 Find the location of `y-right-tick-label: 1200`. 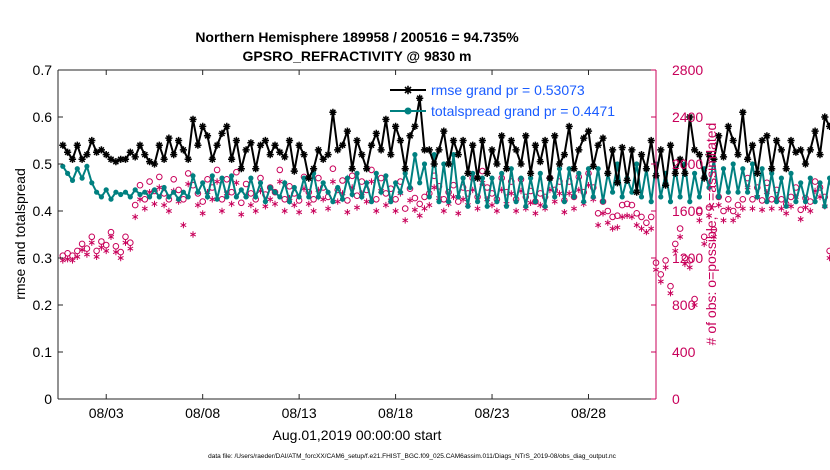

y-right-tick-label: 1200 is located at coordinates (687, 258).